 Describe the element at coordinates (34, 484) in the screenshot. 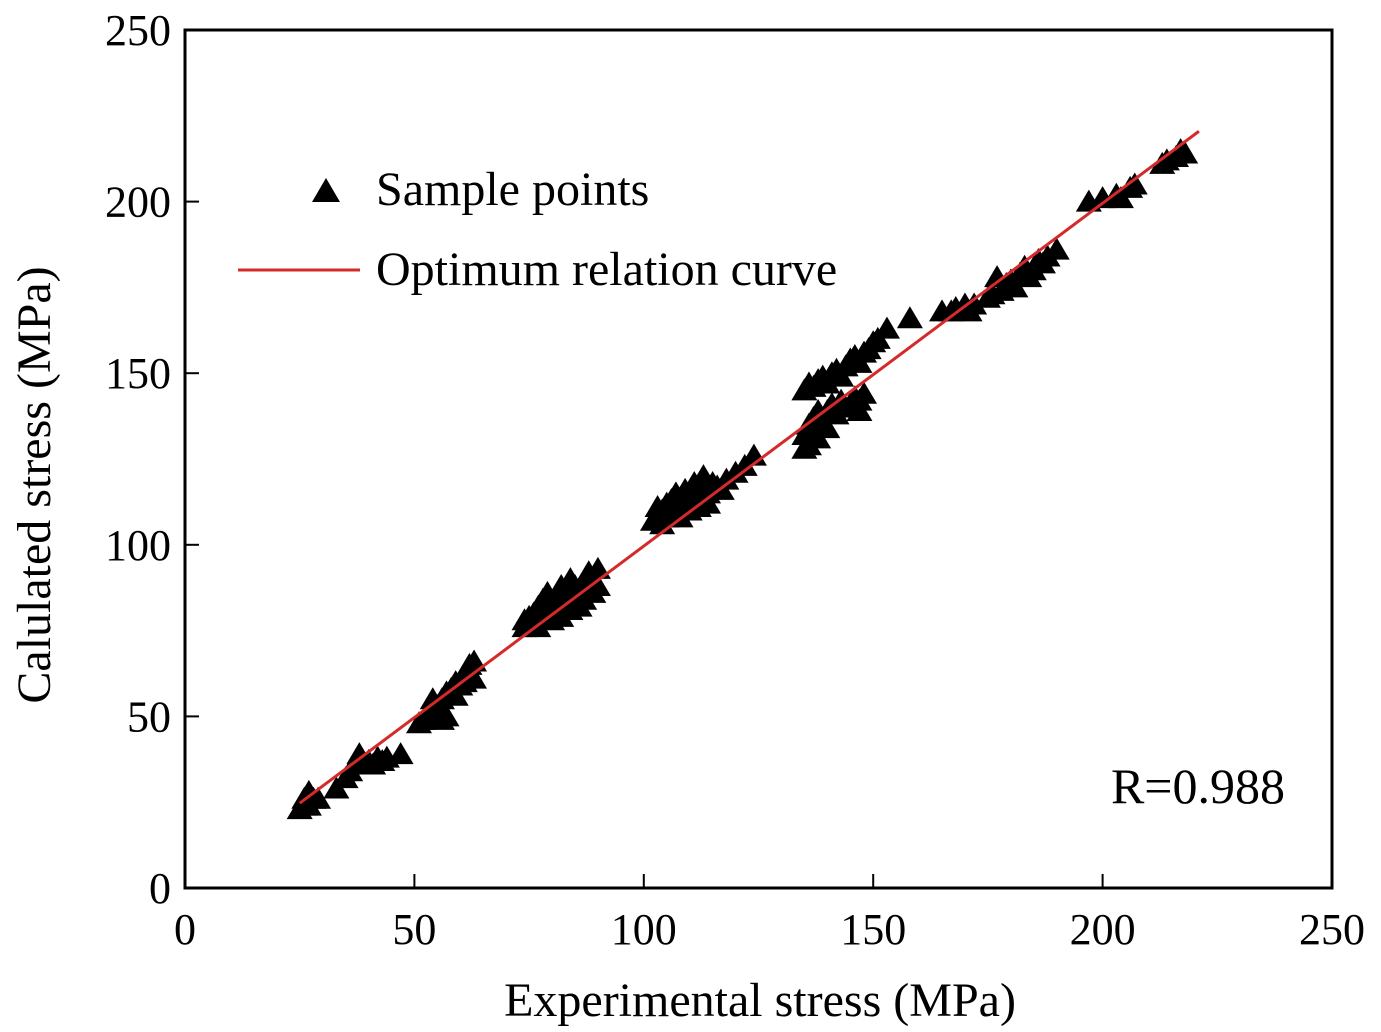

I see `y-axis-title: Calulated stress (MPa)` at that location.